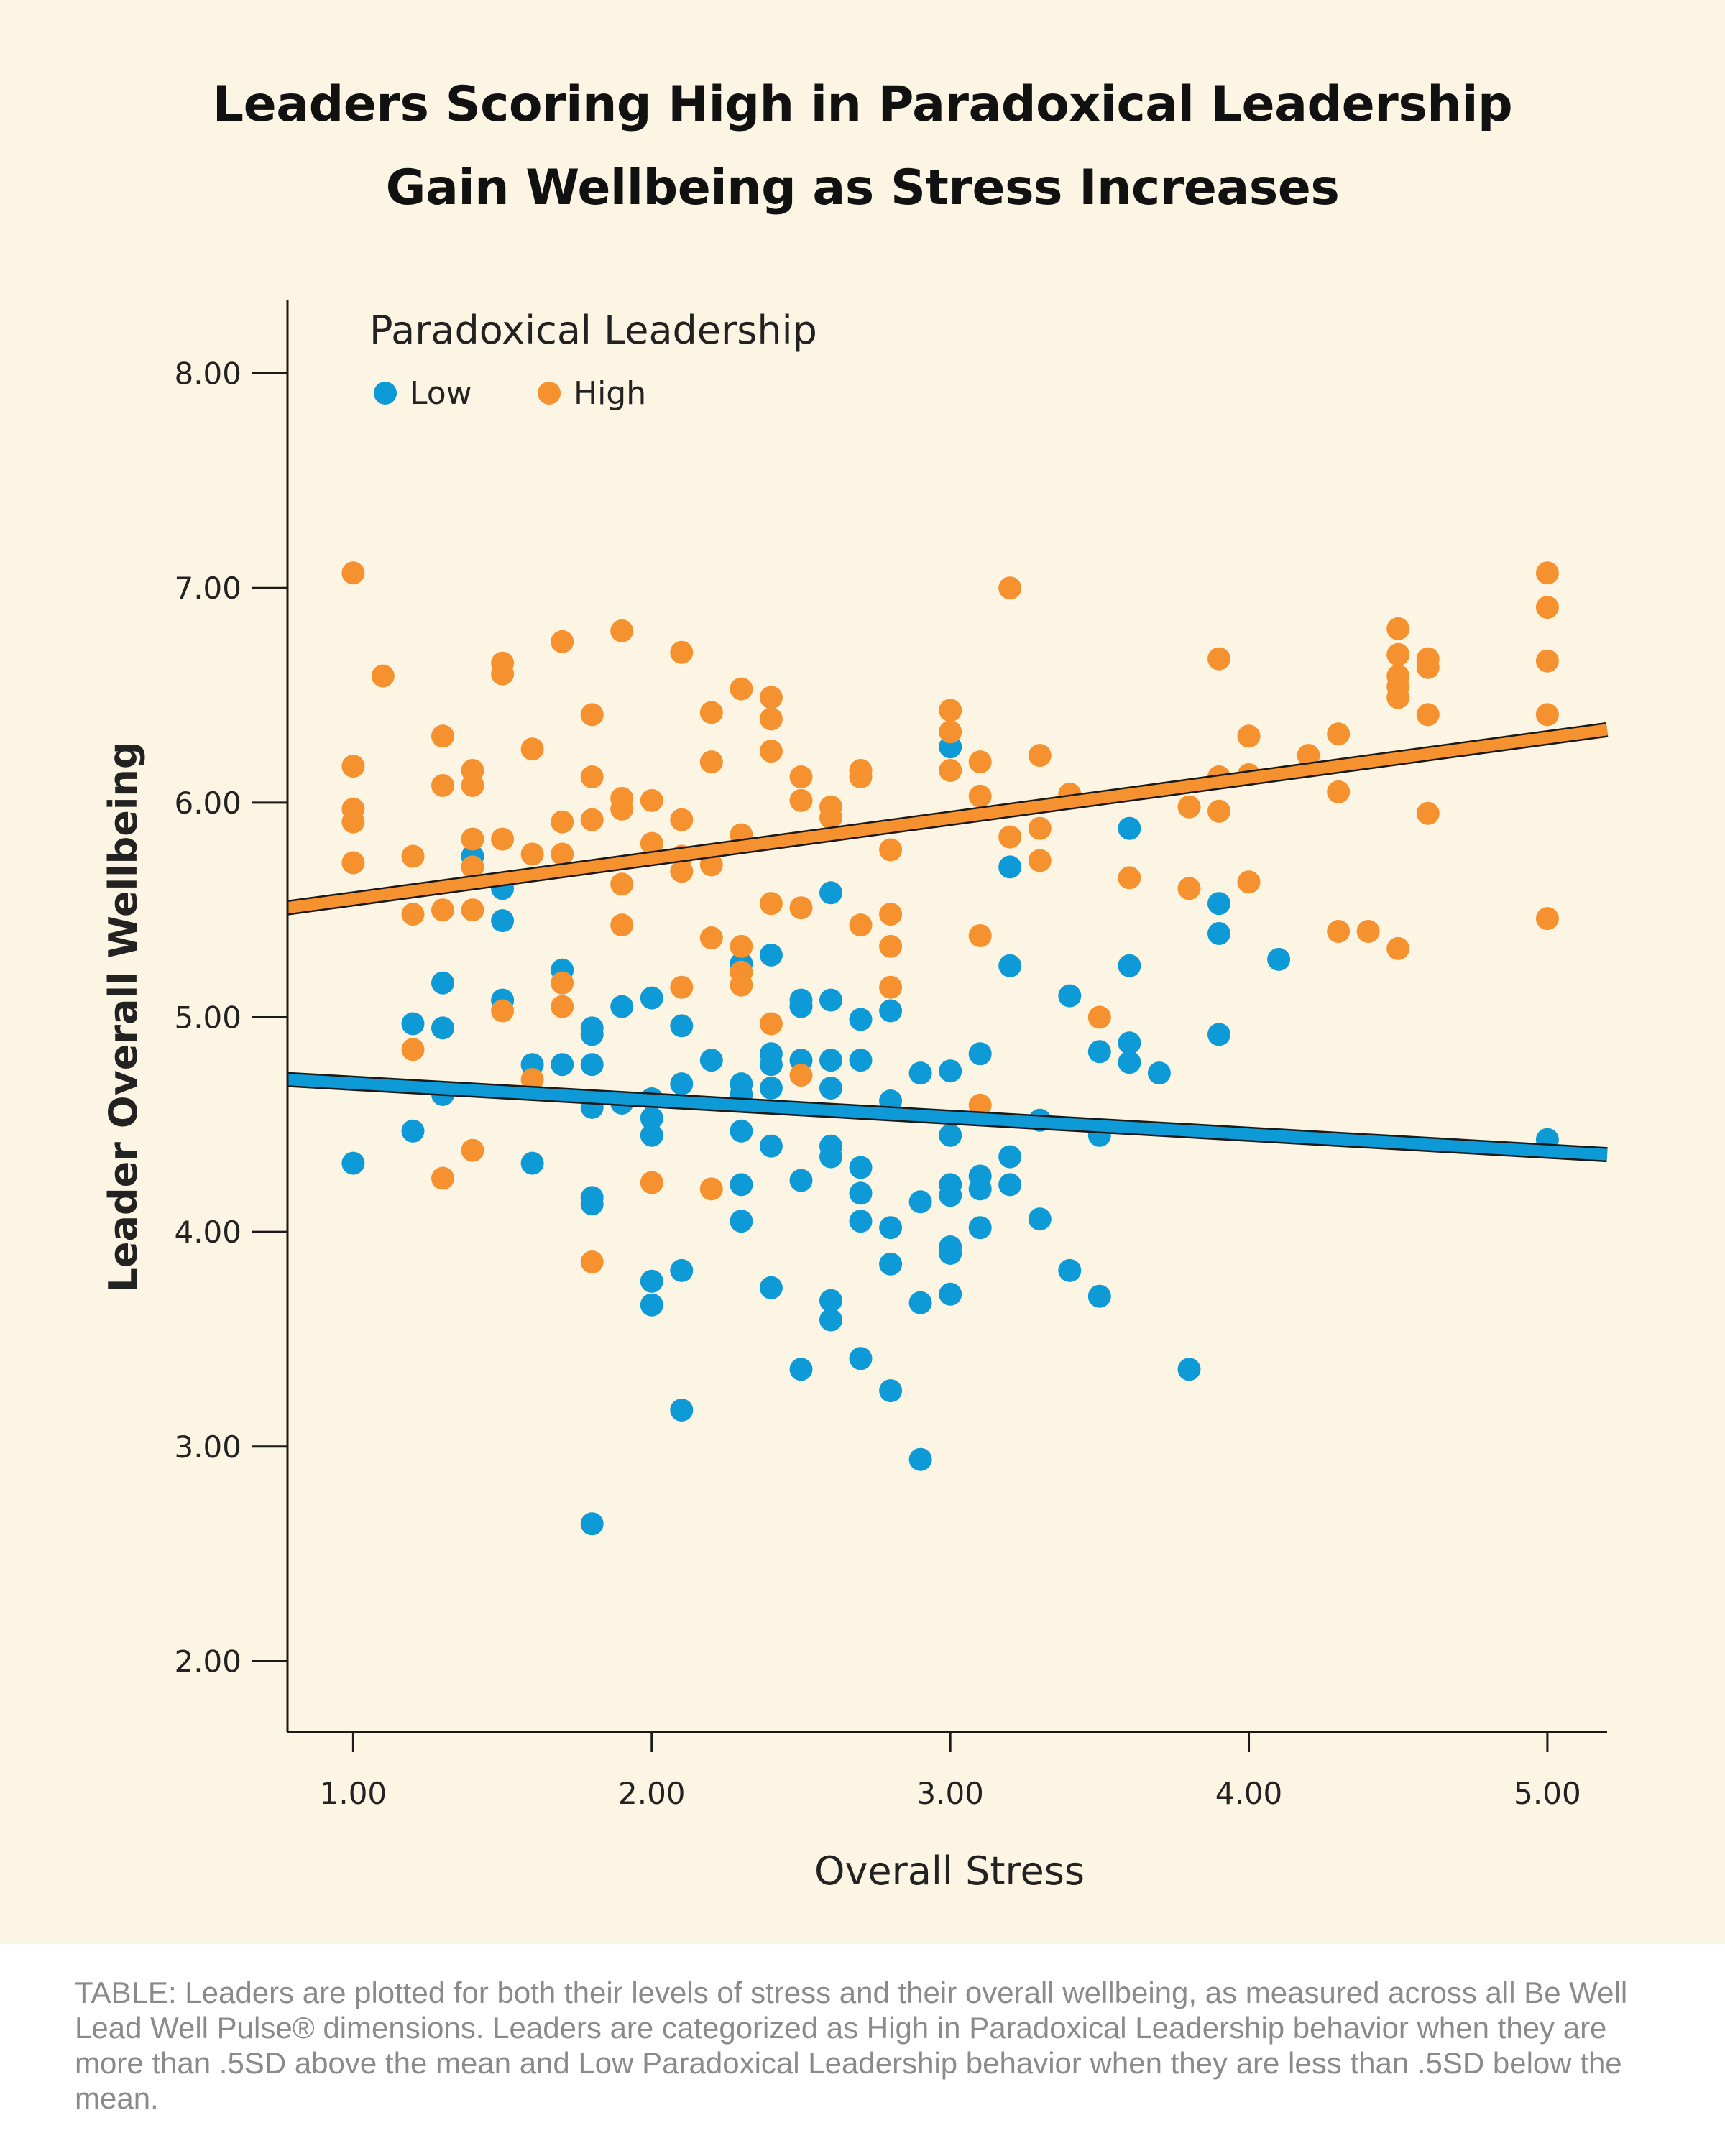  Describe the element at coordinates (385, 394) in the screenshot. I see `legend-marker-low` at that location.